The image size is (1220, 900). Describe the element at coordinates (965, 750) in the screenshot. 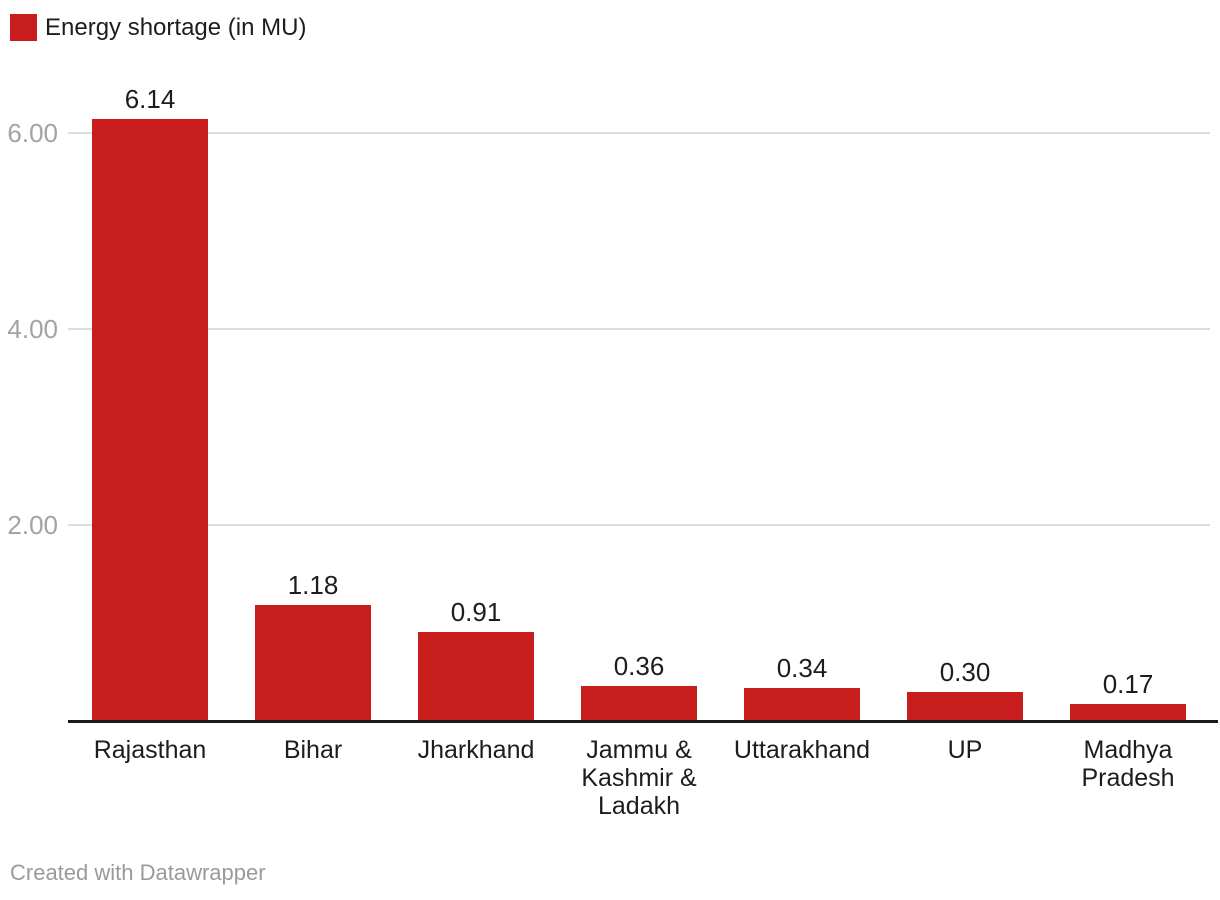

I see `x-axis-category-label: UP` at that location.